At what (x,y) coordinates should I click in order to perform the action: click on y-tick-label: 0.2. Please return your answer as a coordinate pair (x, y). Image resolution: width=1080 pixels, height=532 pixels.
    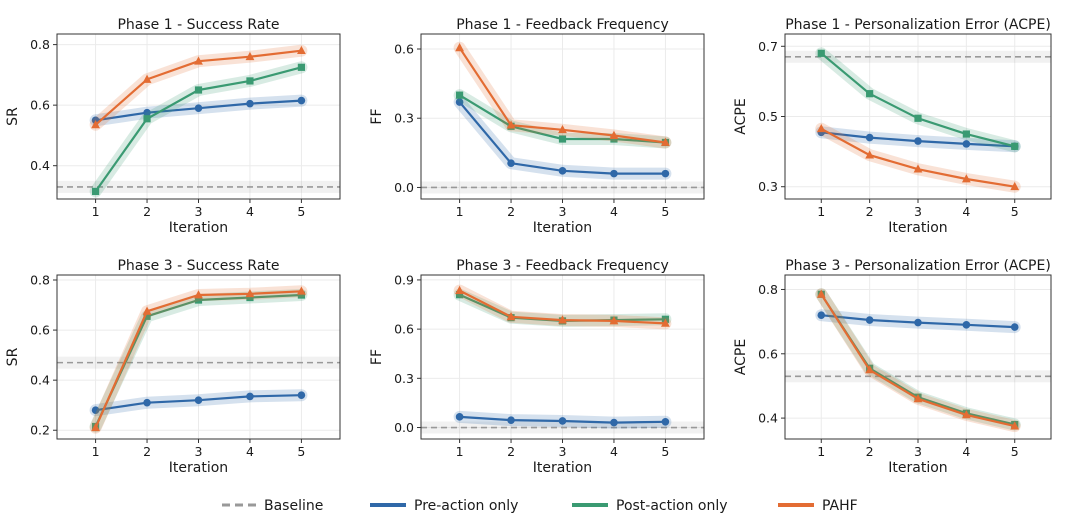
    Looking at the image, I should click on (40, 430).